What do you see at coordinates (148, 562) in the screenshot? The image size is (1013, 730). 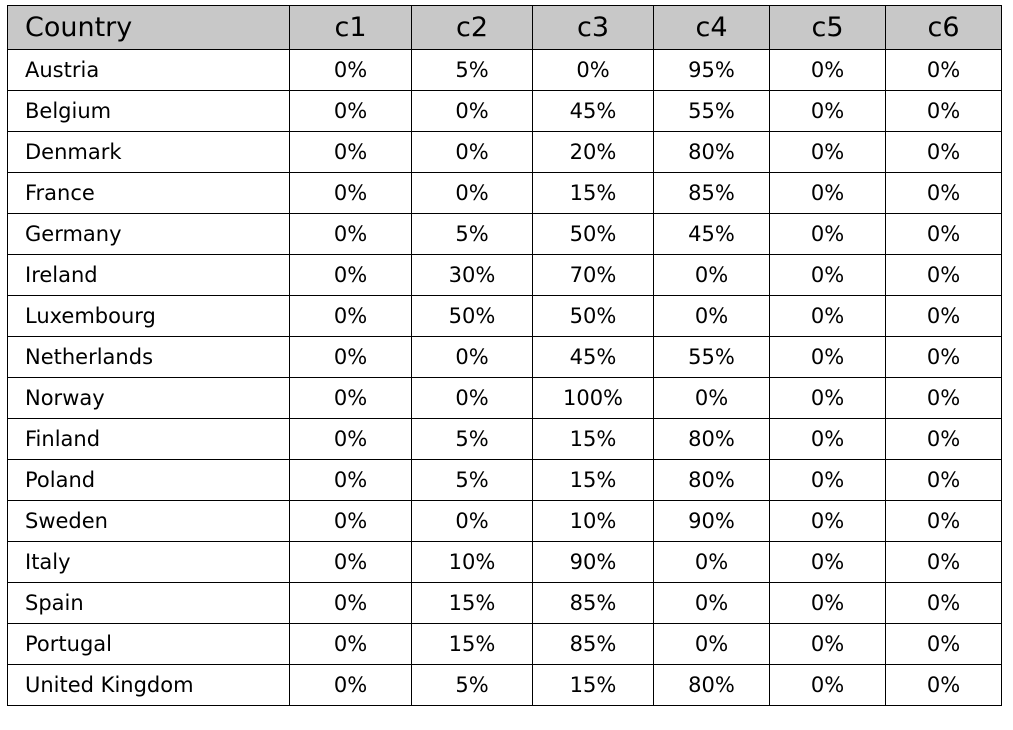 I see `cell-country: Italy` at bounding box center [148, 562].